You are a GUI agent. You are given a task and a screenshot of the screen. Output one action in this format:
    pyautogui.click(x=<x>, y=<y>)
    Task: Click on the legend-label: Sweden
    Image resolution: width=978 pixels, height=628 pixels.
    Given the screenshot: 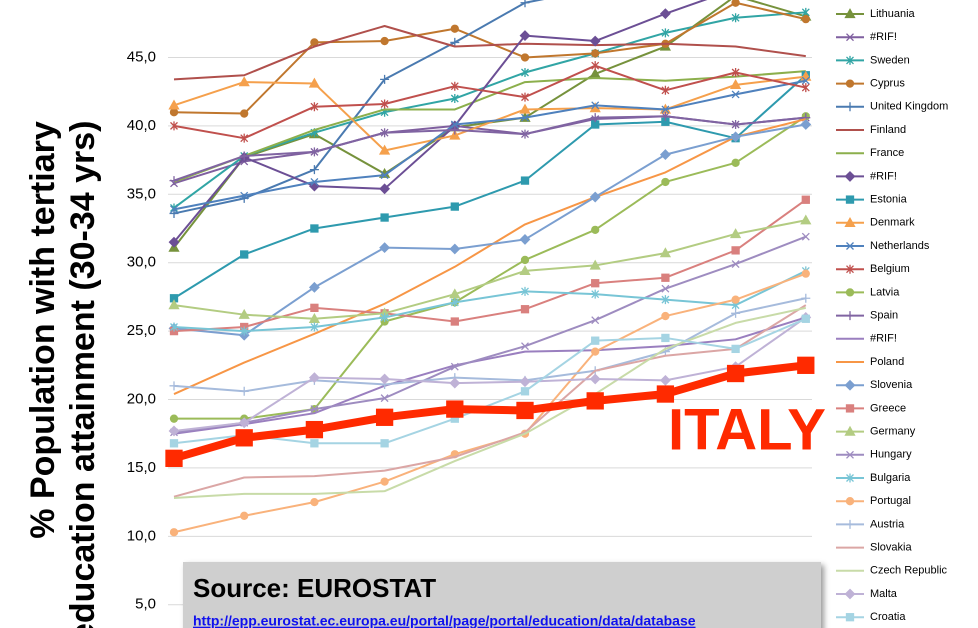 What is the action you would take?
    pyautogui.click(x=890, y=60)
    